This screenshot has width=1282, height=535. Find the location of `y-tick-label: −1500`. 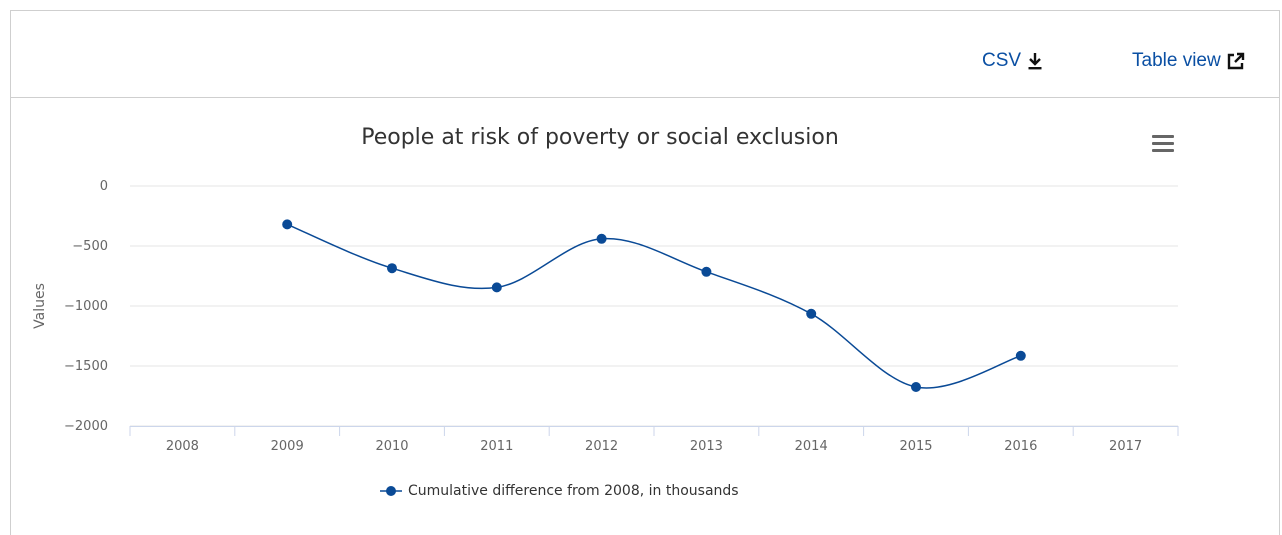

y-tick-label: −1500 is located at coordinates (86, 366).